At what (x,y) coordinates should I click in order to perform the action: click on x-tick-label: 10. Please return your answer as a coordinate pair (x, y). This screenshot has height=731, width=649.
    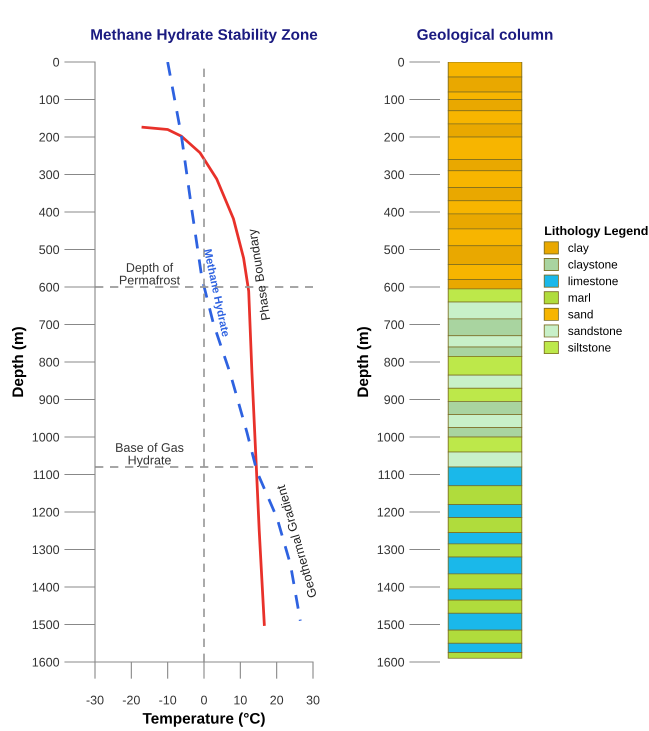
    Looking at the image, I should click on (240, 700).